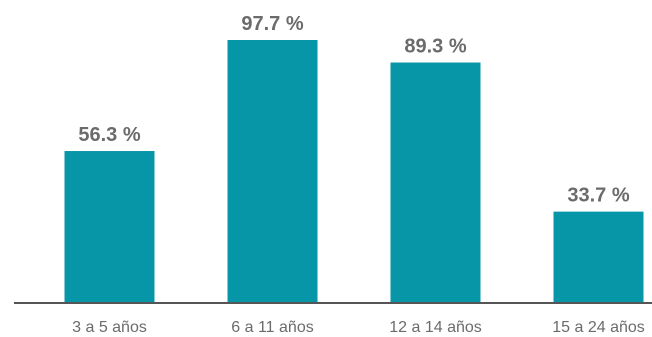 The image size is (652, 337). What do you see at coordinates (598, 327) in the screenshot?
I see `x-tick-label: 15 a 24 años` at bounding box center [598, 327].